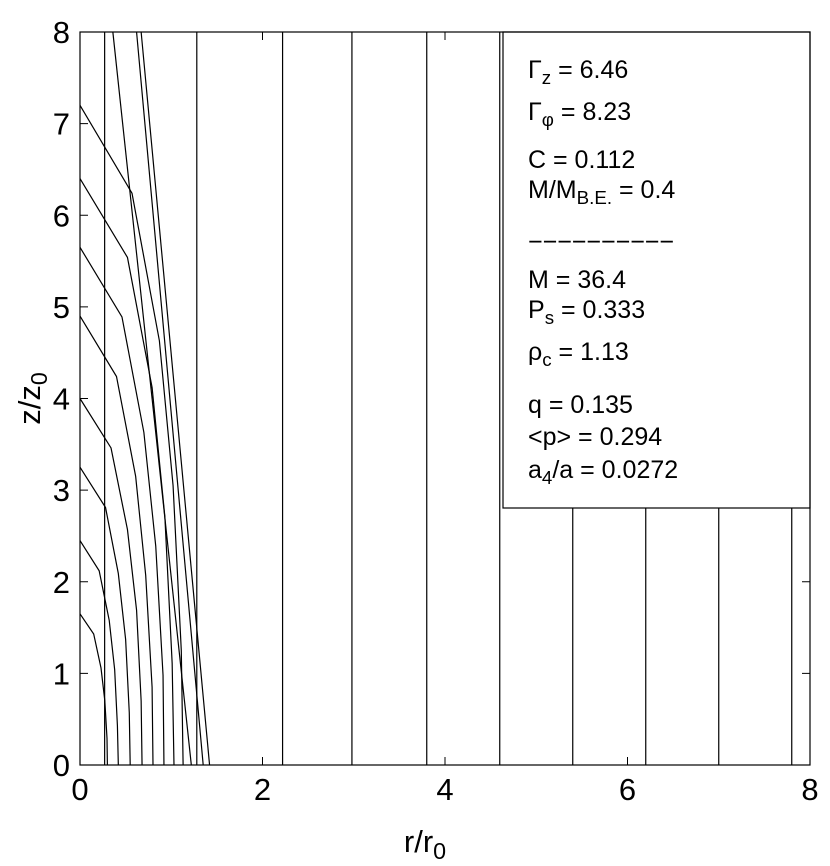 The height and width of the screenshot is (866, 830). I want to click on x-tick-label: 8, so click(809, 789).